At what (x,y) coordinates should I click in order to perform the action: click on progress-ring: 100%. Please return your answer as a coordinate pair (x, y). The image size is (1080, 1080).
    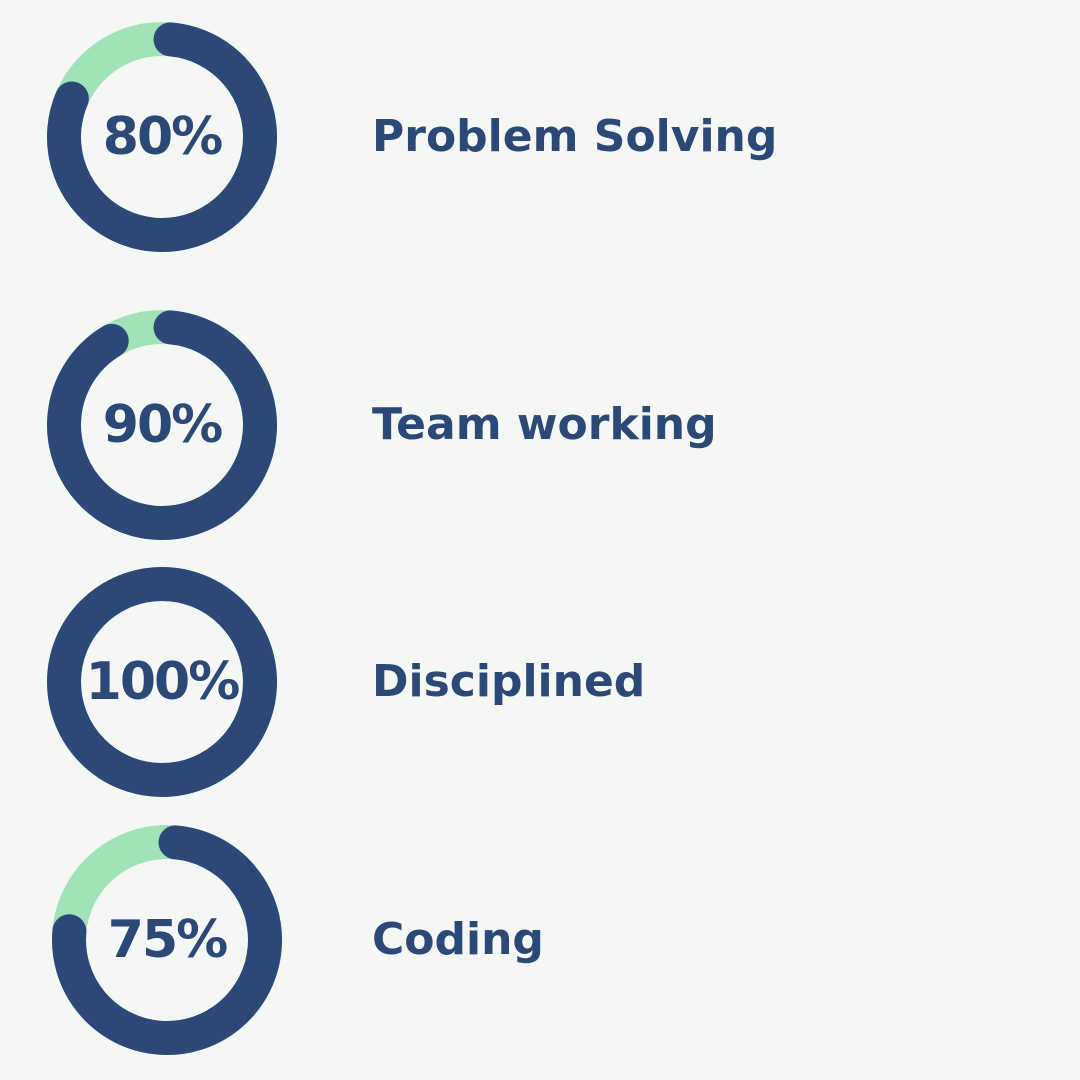
    Looking at the image, I should click on (162, 682).